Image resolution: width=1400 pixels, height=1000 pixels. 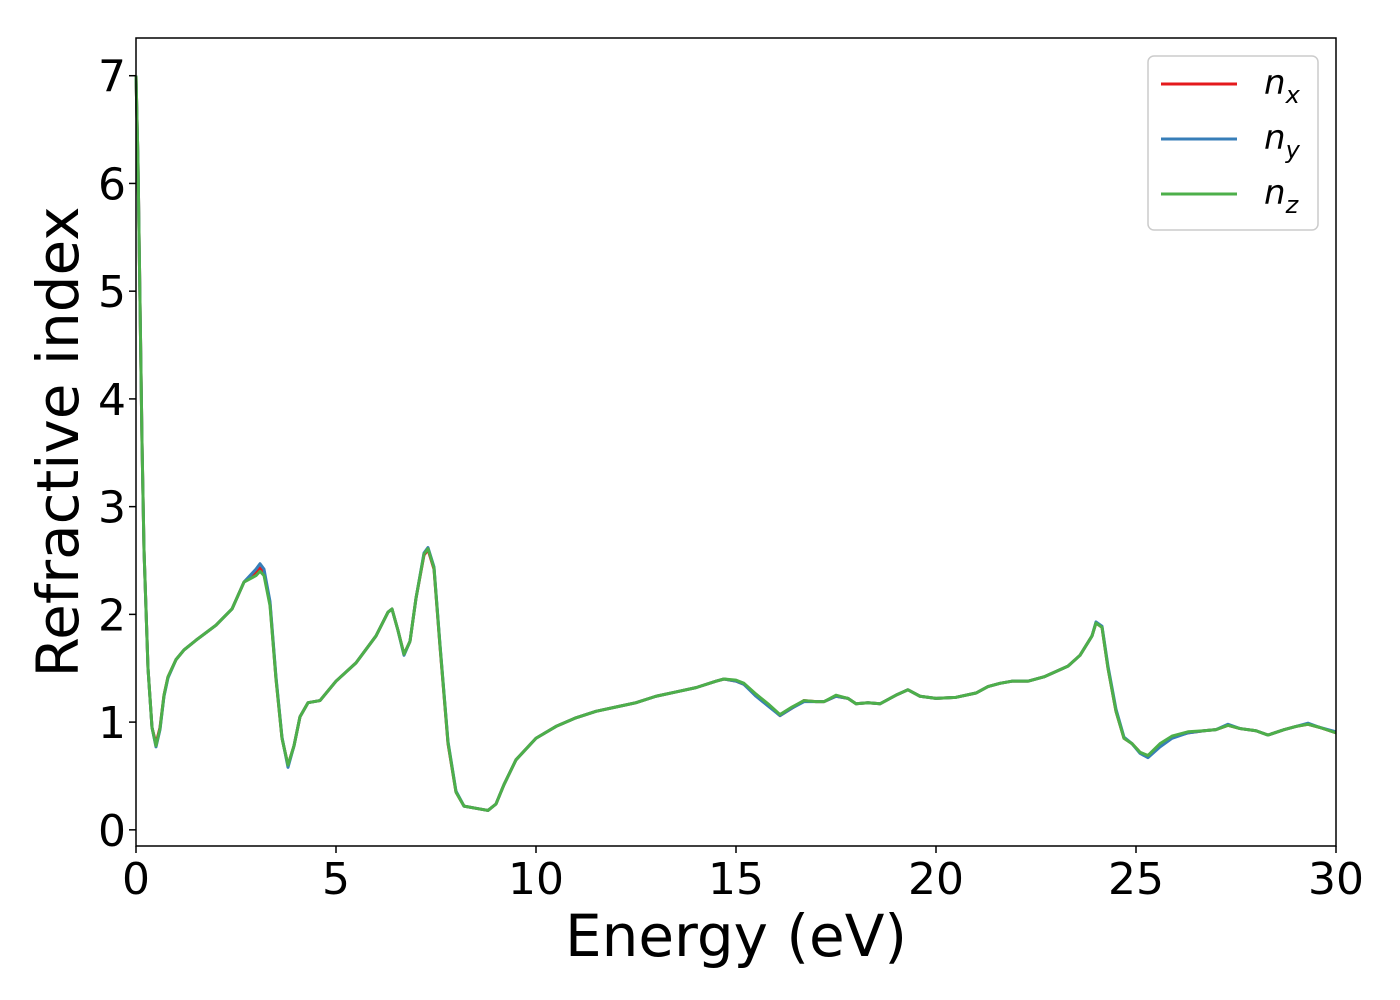 I want to click on x-axis-label: Energy (eV), so click(x=736, y=936).